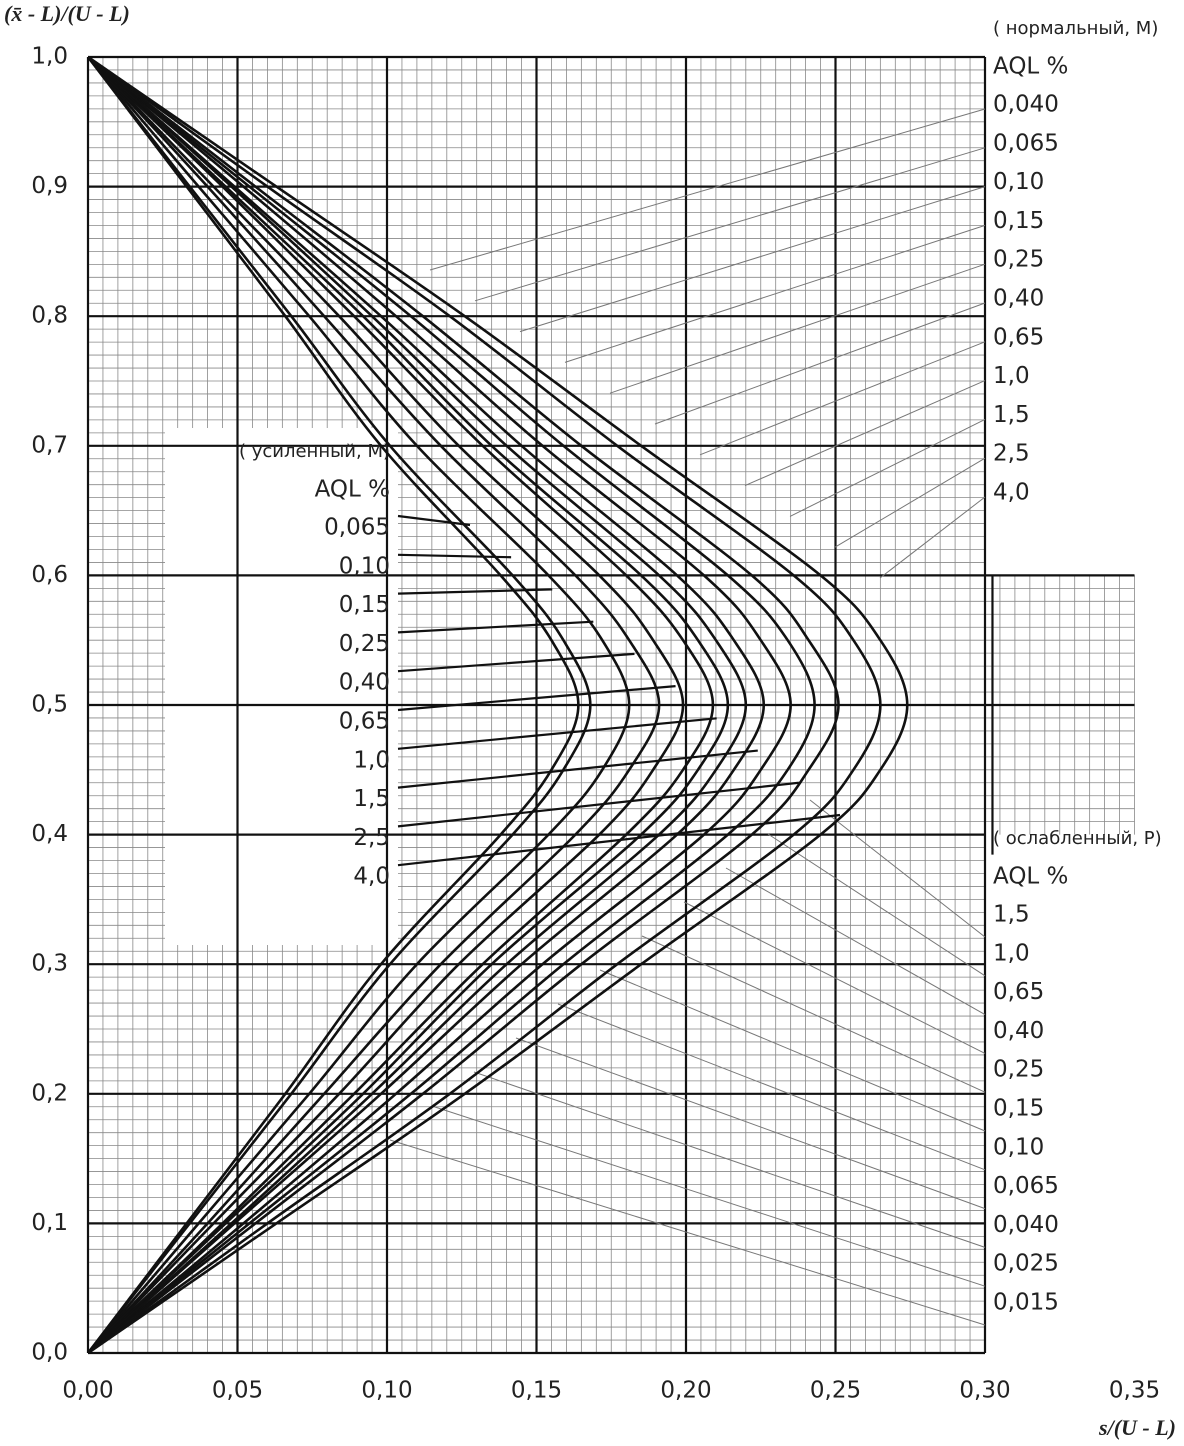  I want to click on x-tick-label: 0,25, so click(835, 1391).